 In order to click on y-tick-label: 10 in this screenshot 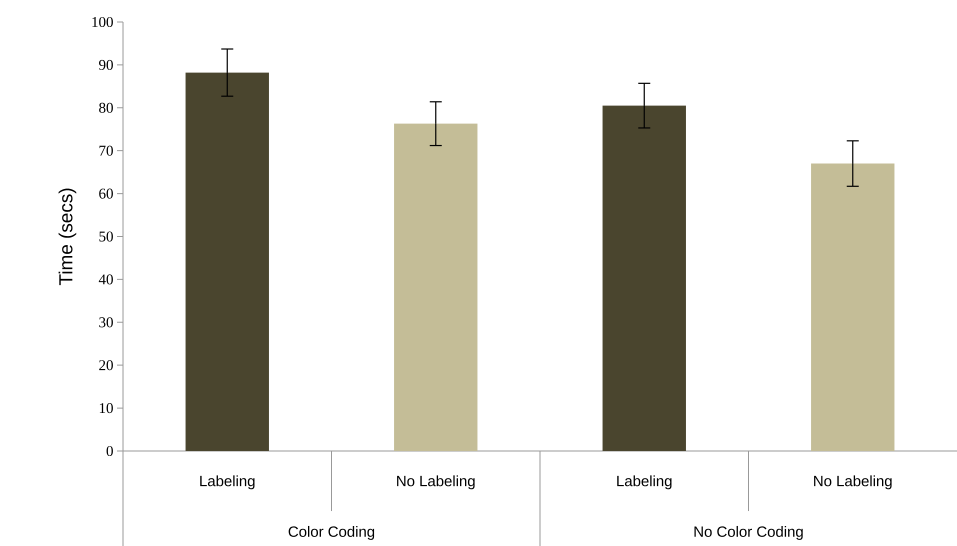, I will do `click(106, 408)`.